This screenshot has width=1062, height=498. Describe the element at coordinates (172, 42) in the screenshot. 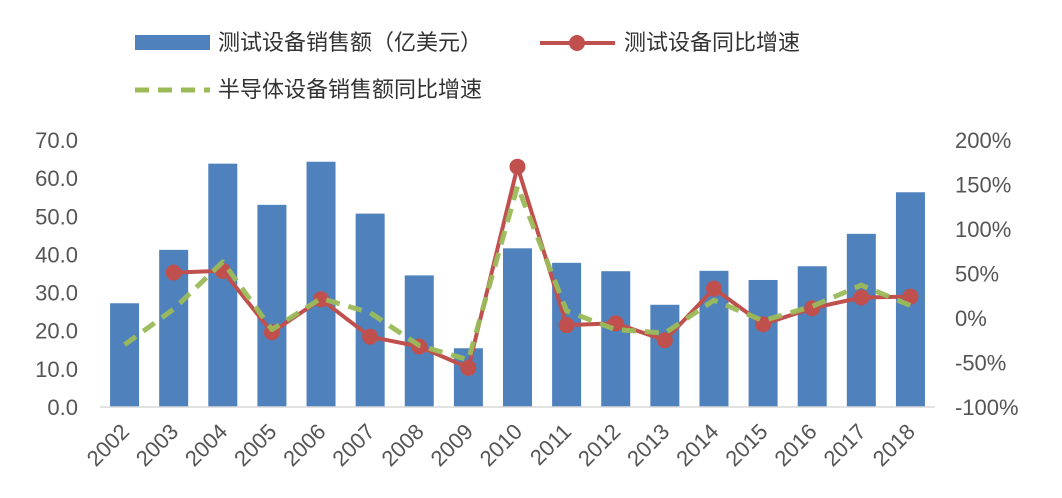

I see `legend-swatch-bar` at that location.